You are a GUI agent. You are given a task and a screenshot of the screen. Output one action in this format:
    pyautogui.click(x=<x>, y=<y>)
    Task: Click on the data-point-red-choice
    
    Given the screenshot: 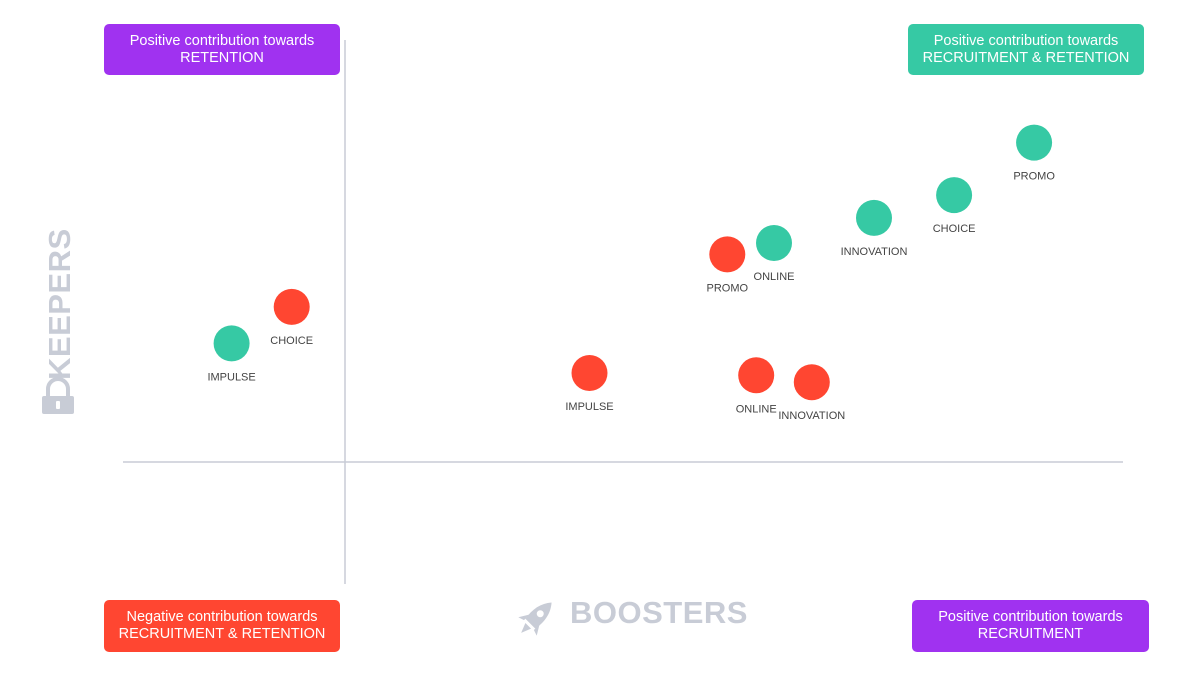 What is the action you would take?
    pyautogui.click(x=291, y=306)
    